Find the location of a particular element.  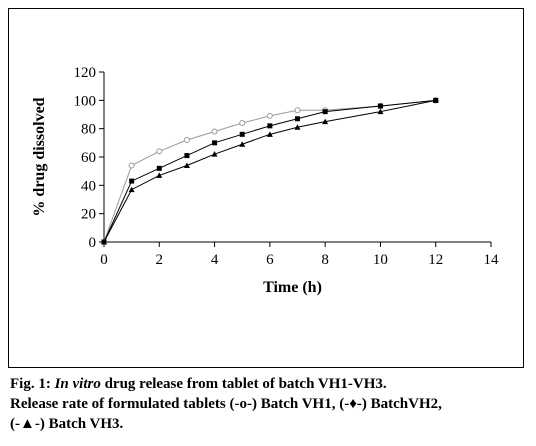

x-tick-label: 14 is located at coordinates (492, 260).